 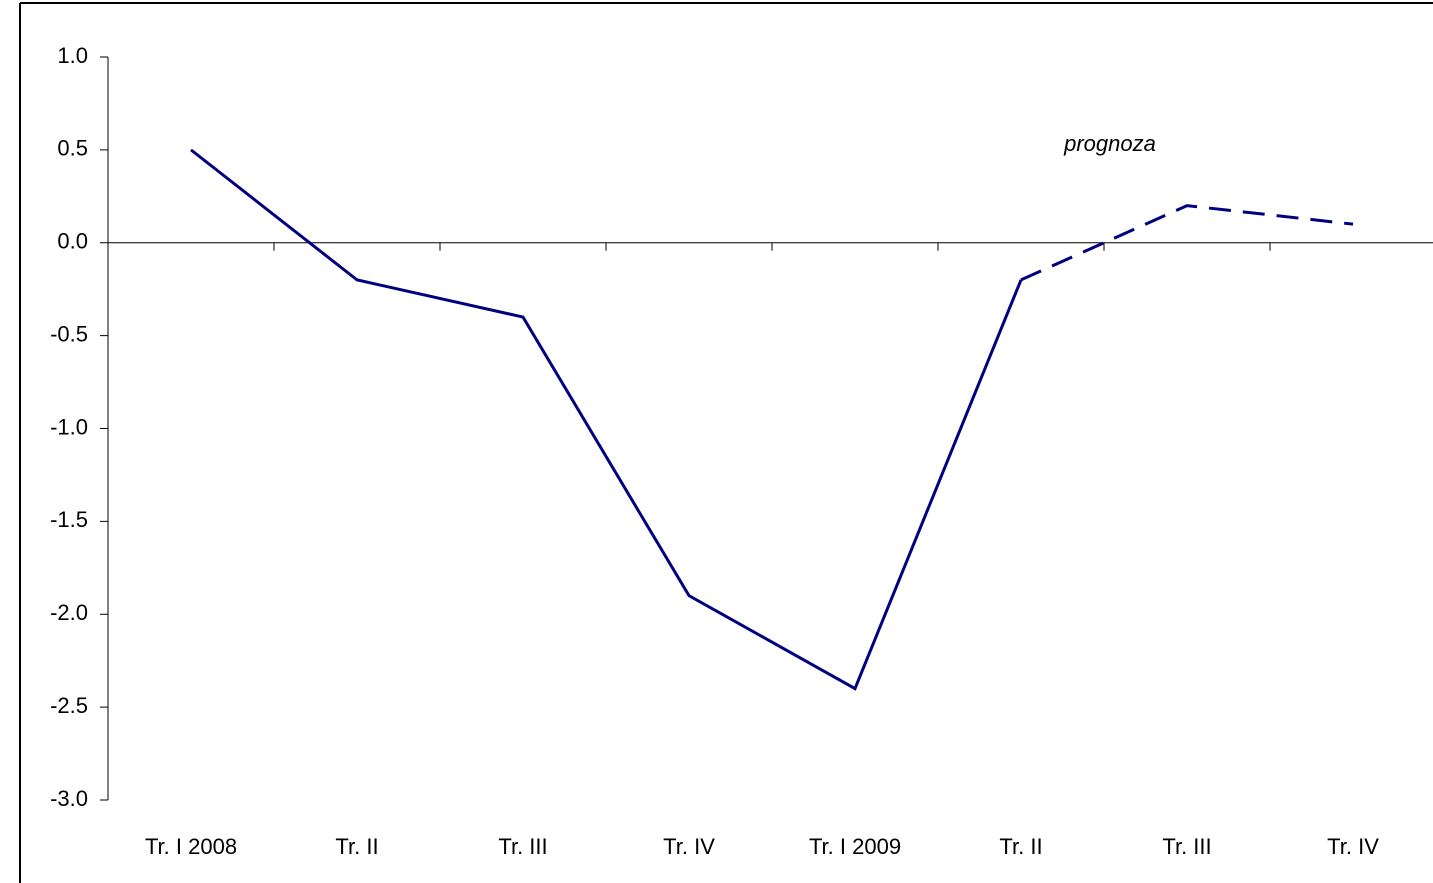 I want to click on y-tick-label: 0.0, so click(x=72, y=241).